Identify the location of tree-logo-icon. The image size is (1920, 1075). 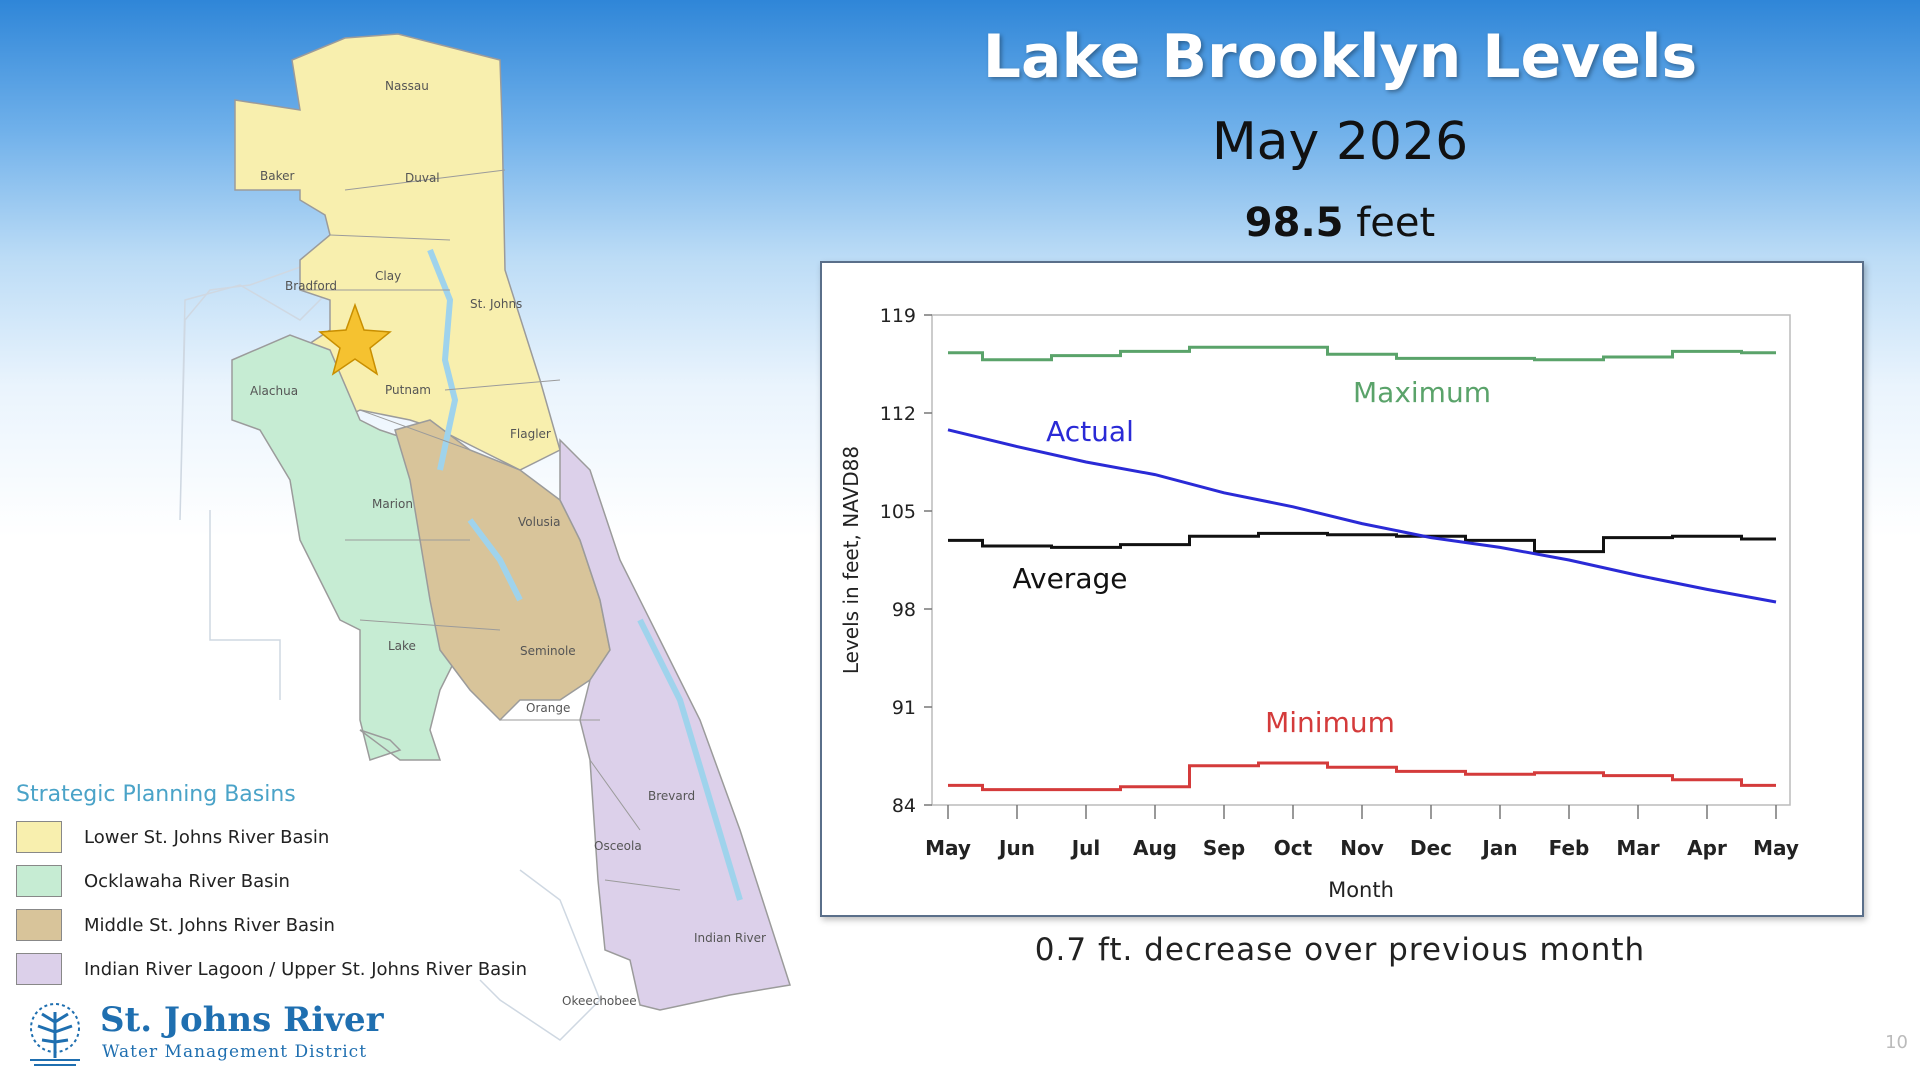
(55, 1034).